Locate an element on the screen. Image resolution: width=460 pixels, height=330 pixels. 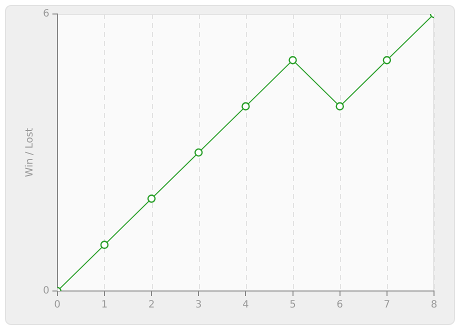
x-tick-label: 6 is located at coordinates (340, 305).